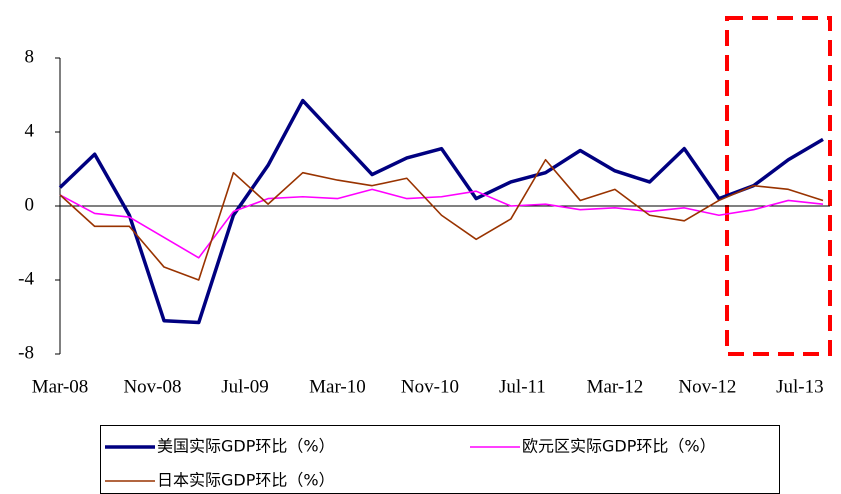 The image size is (841, 494). I want to click on y-tick-label: 4, so click(30, 130).